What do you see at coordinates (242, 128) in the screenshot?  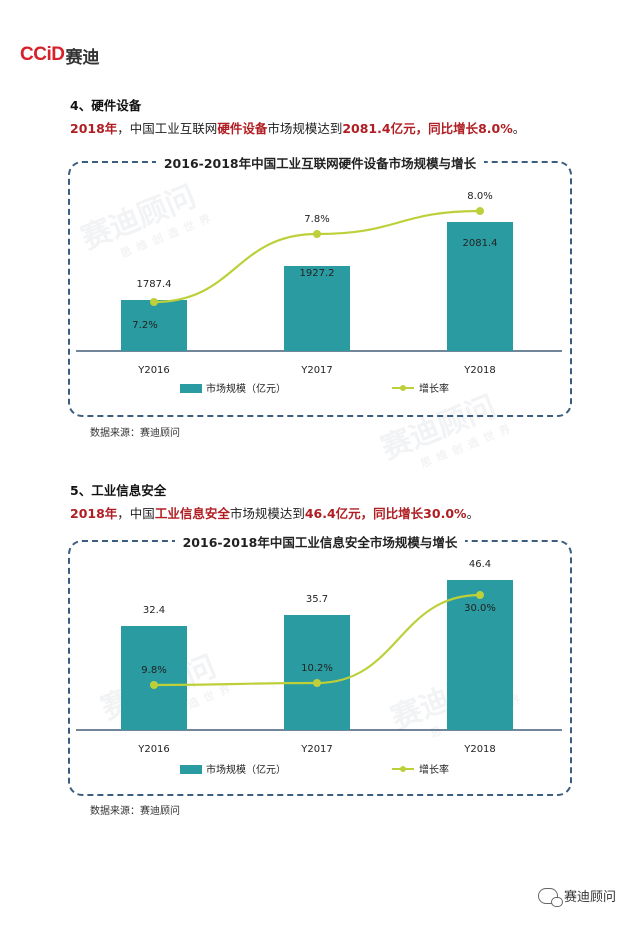 I see `desc-part: 硬件设备` at bounding box center [242, 128].